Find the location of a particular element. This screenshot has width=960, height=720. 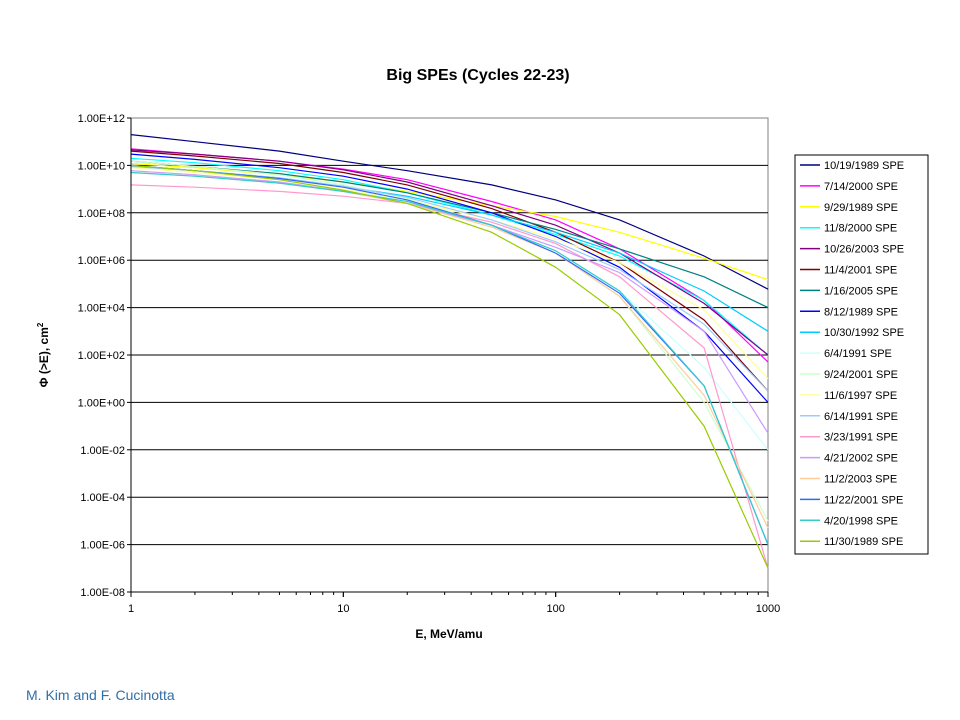

legend-label: 9/29/1989 SPE is located at coordinates (861, 208).